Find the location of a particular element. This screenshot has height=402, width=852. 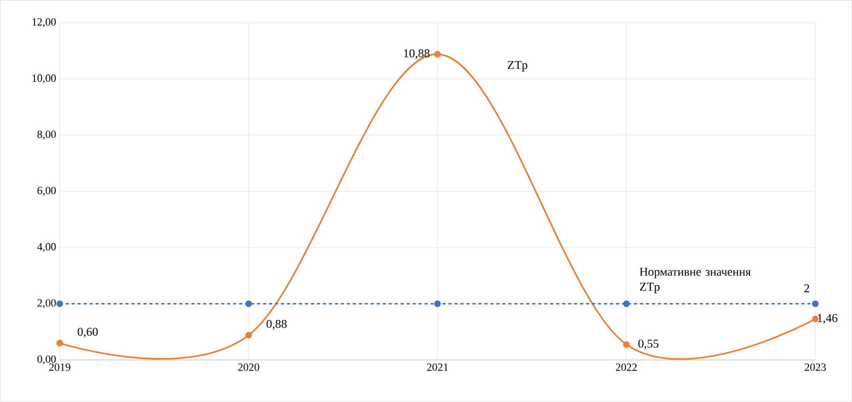

series-label: Нормативне значення ZTp is located at coordinates (695, 281).